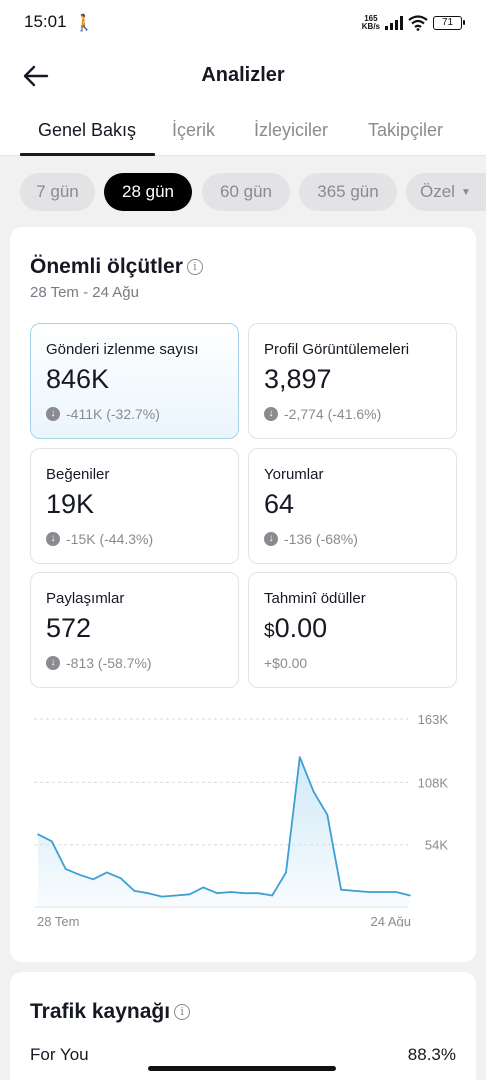  What do you see at coordinates (78, 474) in the screenshot?
I see `metric-label: Beğeniler` at bounding box center [78, 474].